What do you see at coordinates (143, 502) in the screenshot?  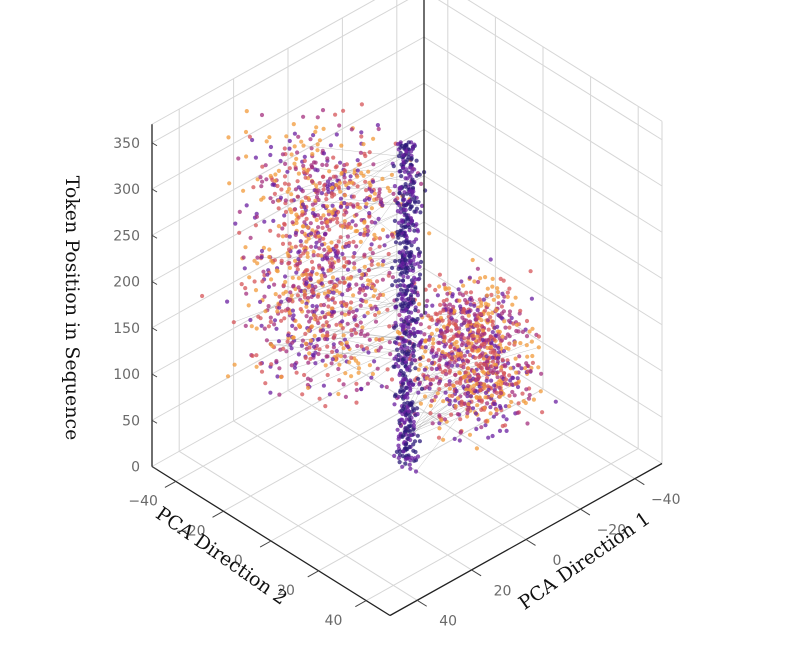 I see `x-tick-label: −40` at bounding box center [143, 502].